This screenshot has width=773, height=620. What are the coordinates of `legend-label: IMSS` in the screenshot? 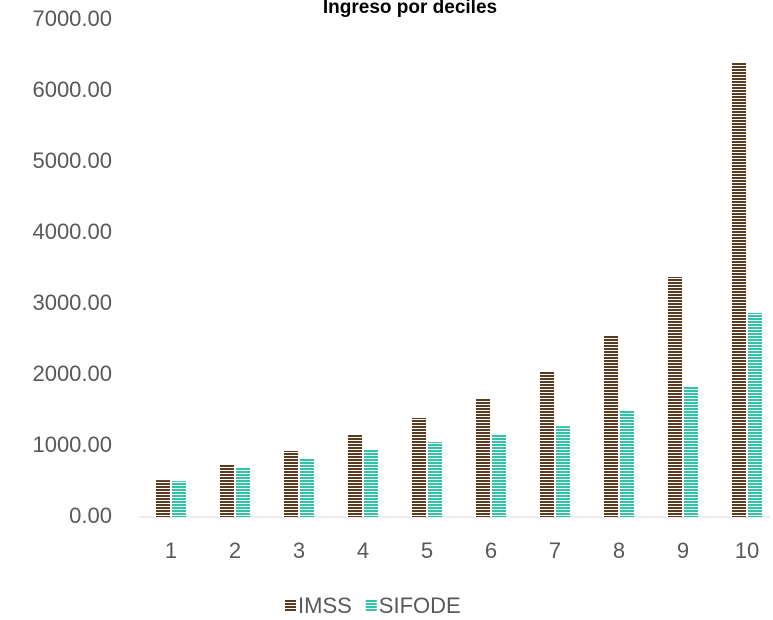 It's located at (325, 605).